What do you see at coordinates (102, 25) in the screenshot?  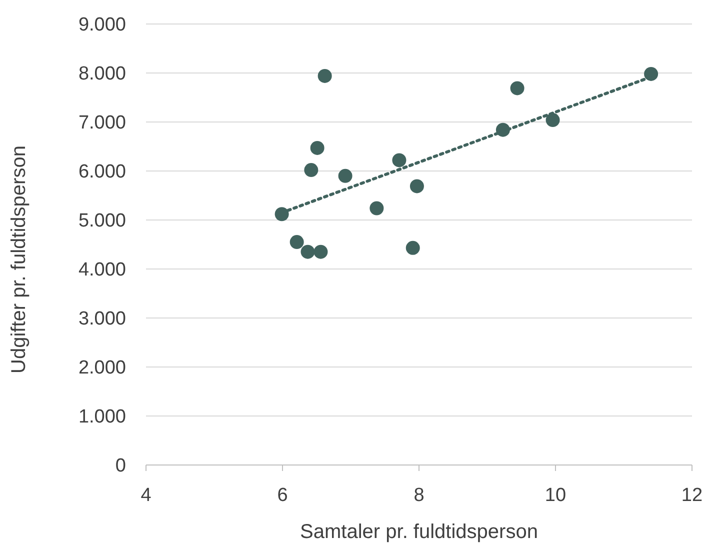 I see `y-tick-label: 9.000` at bounding box center [102, 25].